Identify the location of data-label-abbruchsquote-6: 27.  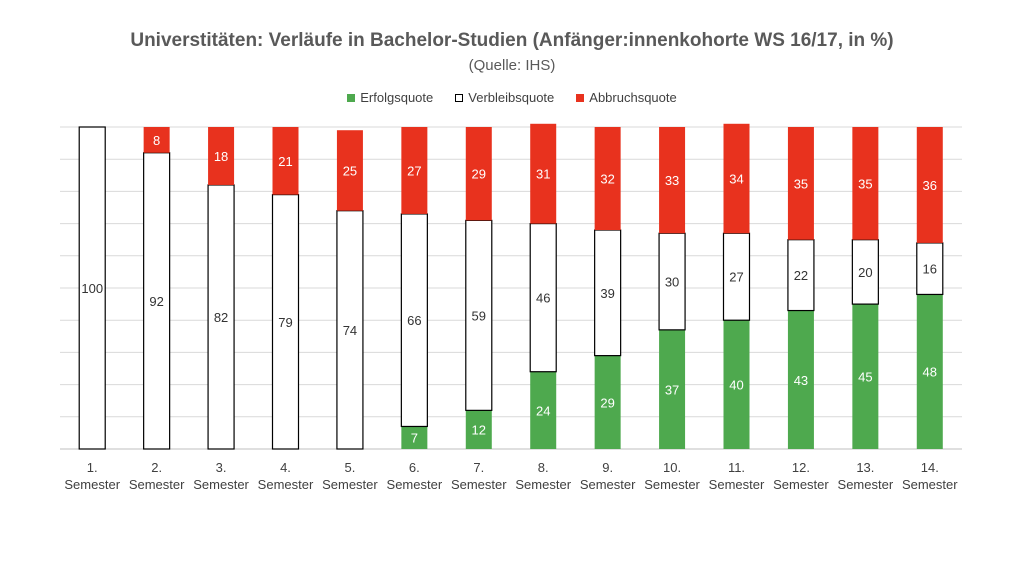
(414, 170).